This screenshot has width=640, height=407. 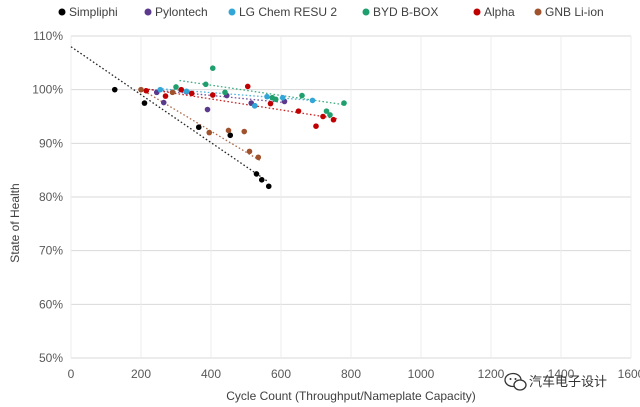 I want to click on trendlines, so click(x=207, y=114).